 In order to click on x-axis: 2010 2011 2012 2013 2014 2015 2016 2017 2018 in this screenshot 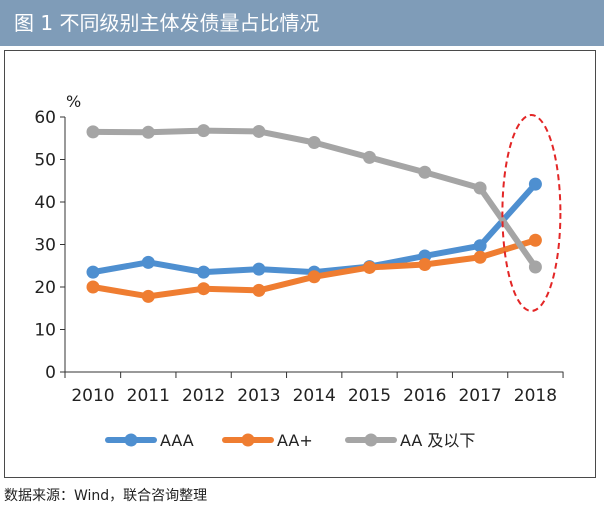, I will do `click(314, 388)`.